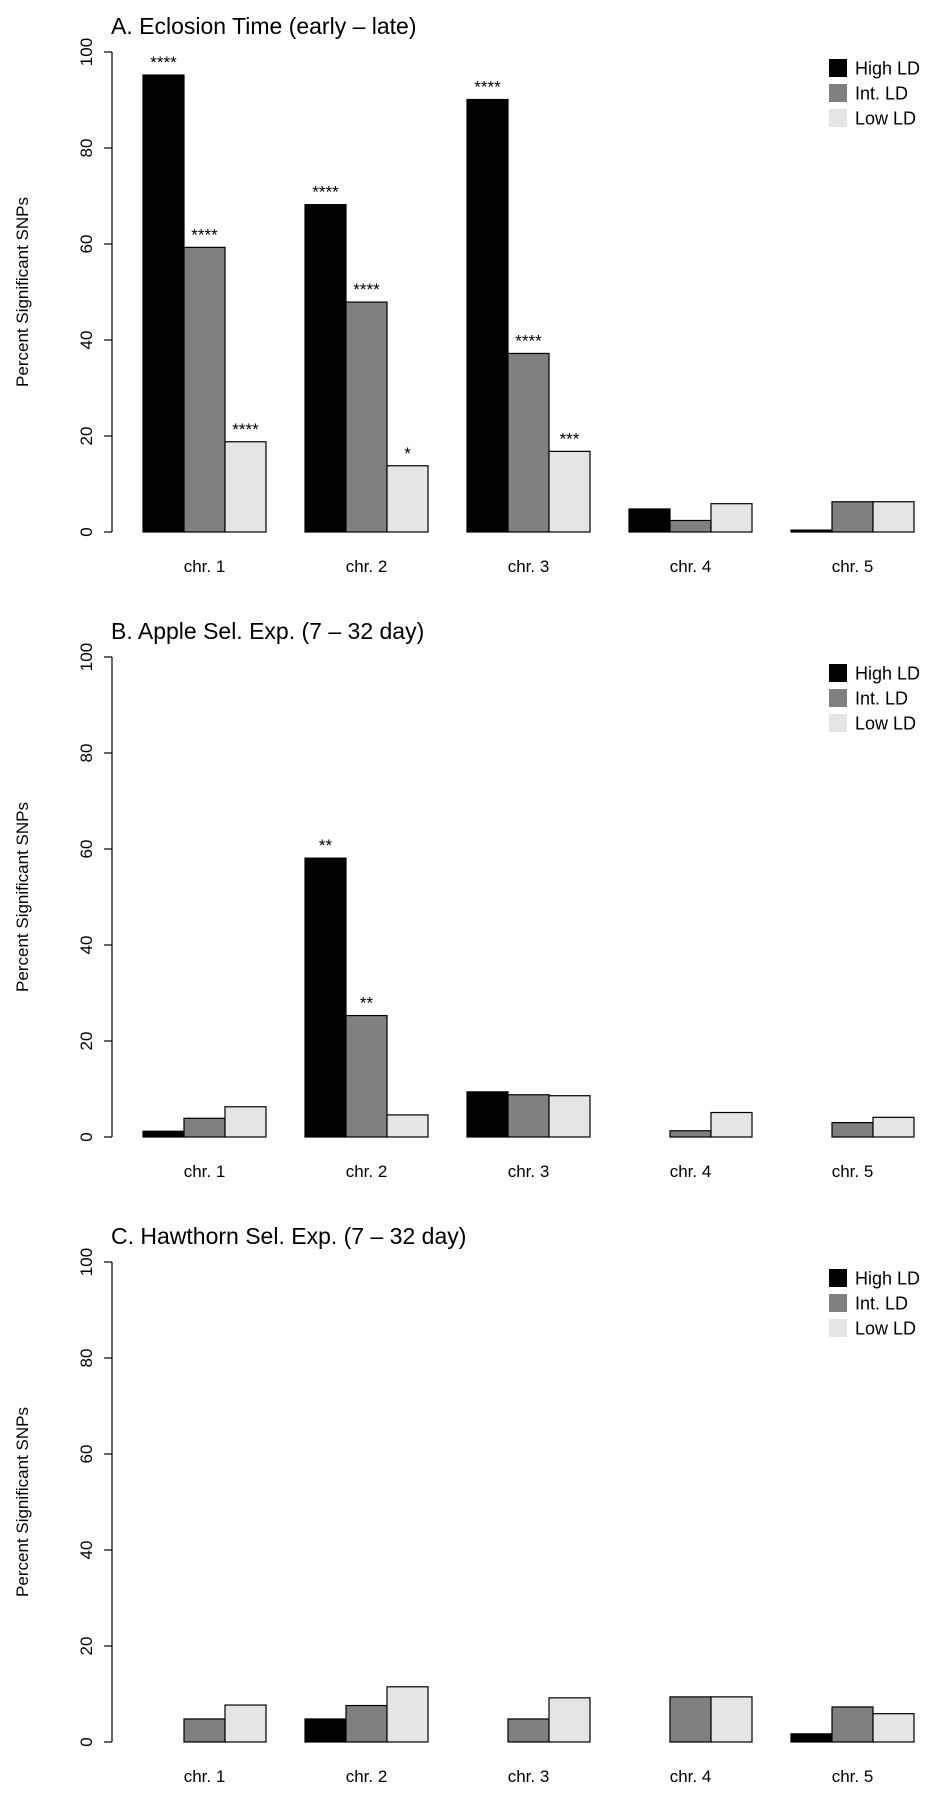 This screenshot has width=940, height=1800. What do you see at coordinates (407, 453) in the screenshot?
I see `significance-label: *` at bounding box center [407, 453].